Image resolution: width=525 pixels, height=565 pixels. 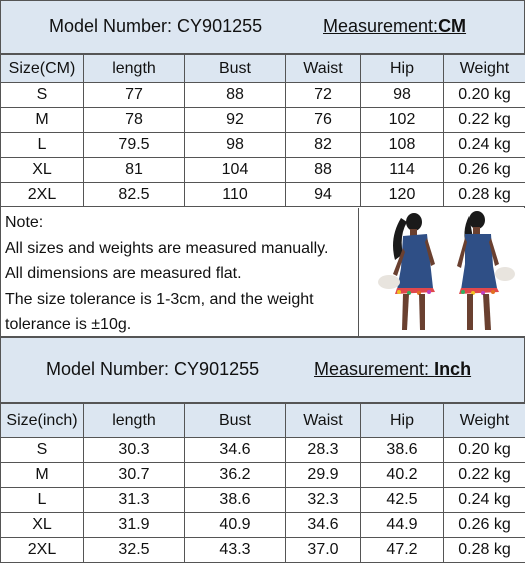 I want to click on length-cell: 31.9, so click(x=134, y=525).